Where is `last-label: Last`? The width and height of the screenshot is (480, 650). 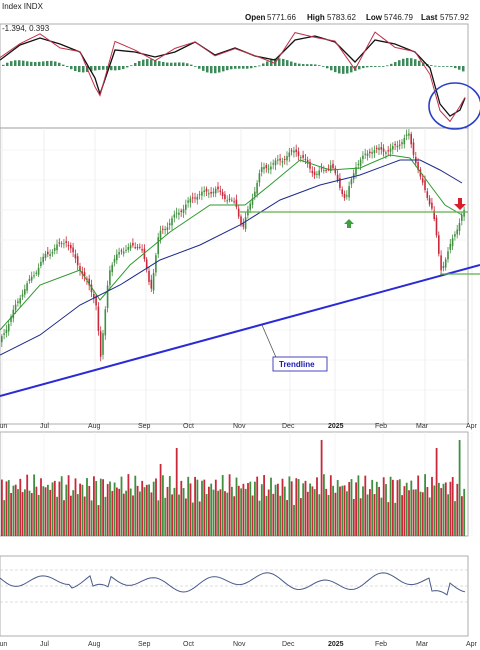 last-label: Last is located at coordinates (429, 17).